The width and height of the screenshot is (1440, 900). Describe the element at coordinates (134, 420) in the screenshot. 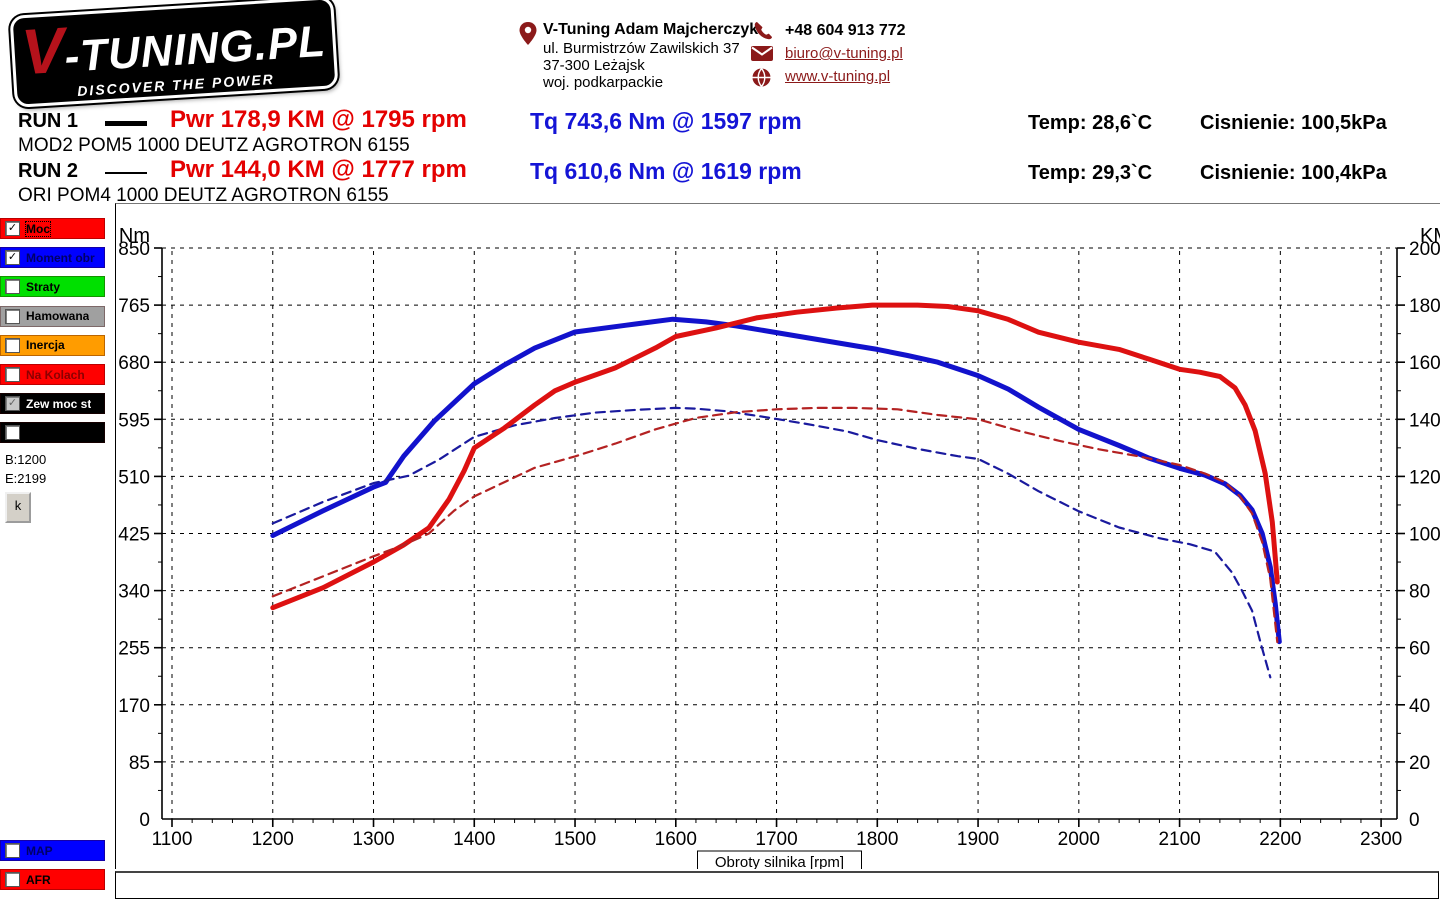

I see `left-tick-label: 595` at that location.